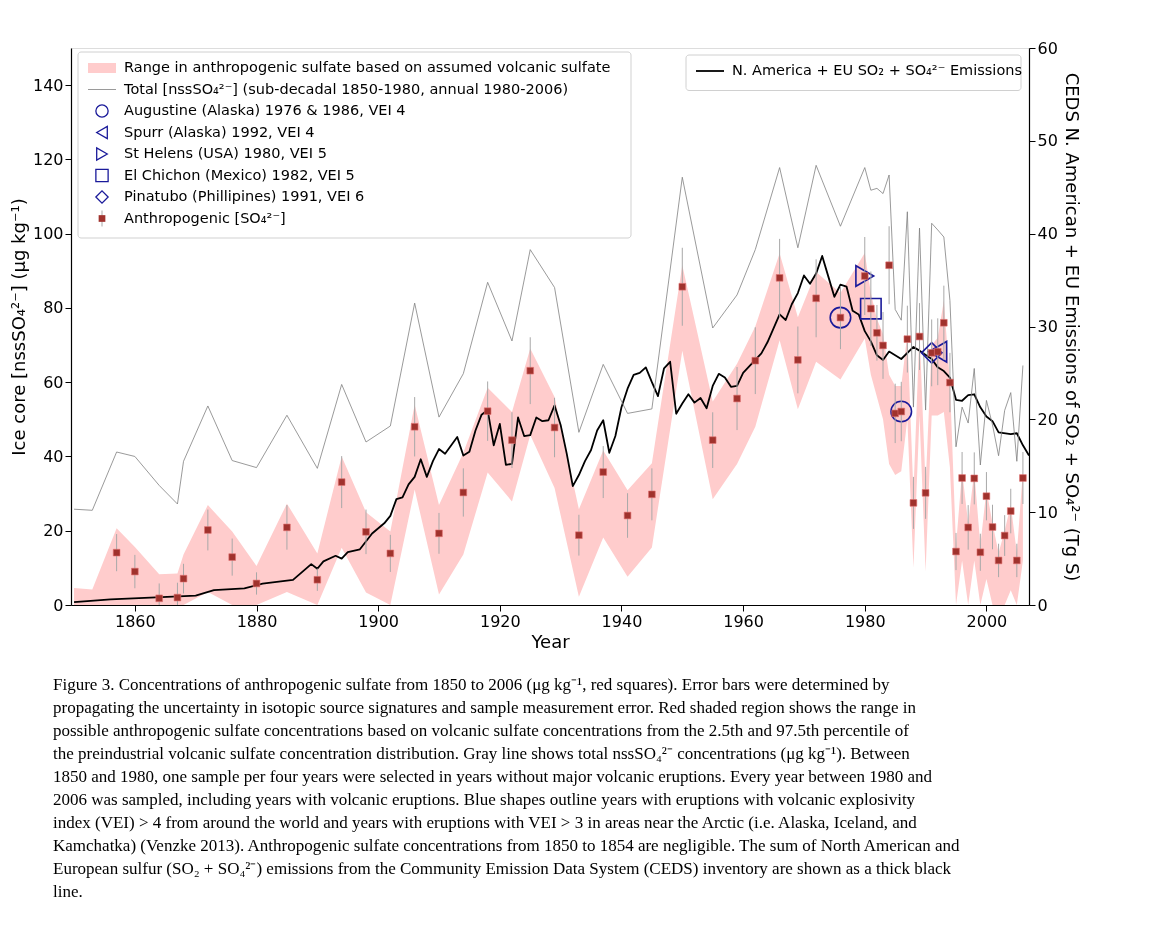 The image size is (1173, 925). What do you see at coordinates (367, 67) in the screenshot?
I see `legend-label: Range in anthropogenic sulfate based on assumed volcanic sulfate` at bounding box center [367, 67].